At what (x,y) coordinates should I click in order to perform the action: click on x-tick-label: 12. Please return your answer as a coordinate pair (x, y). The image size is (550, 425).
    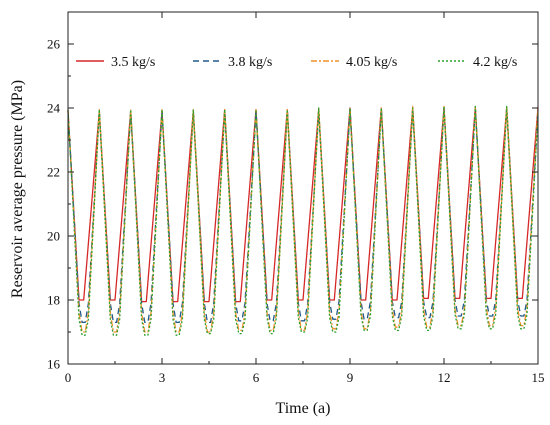
    Looking at the image, I should click on (444, 377).